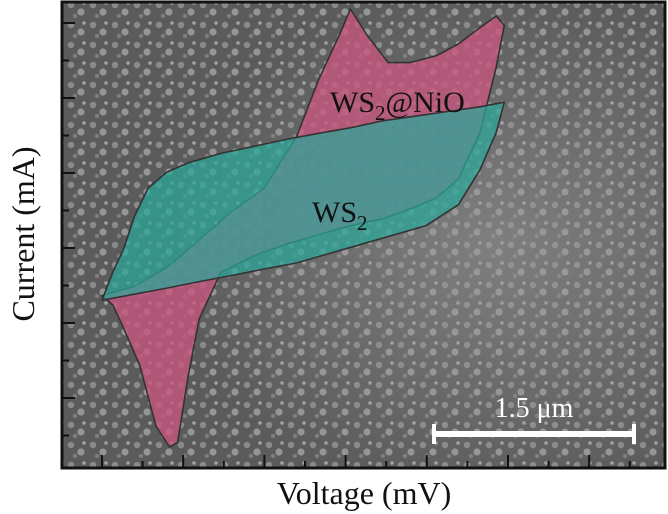 The height and width of the screenshot is (514, 668). Describe the element at coordinates (23, 233) in the screenshot. I see `y-axis-label: Current (mA)` at that location.